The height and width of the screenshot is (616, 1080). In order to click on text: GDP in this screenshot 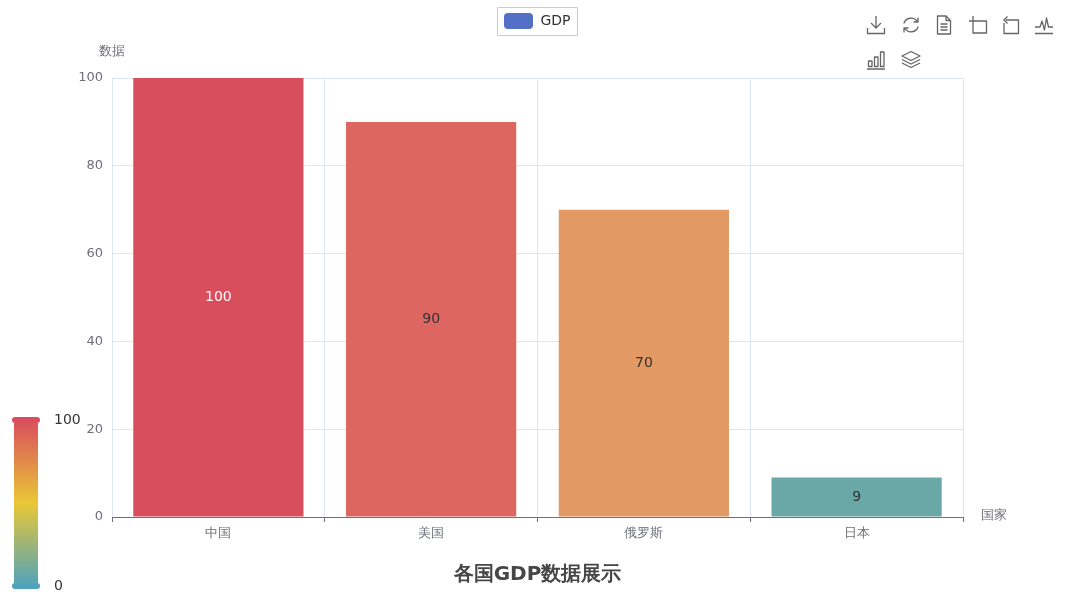, I will do `click(555, 19)`.